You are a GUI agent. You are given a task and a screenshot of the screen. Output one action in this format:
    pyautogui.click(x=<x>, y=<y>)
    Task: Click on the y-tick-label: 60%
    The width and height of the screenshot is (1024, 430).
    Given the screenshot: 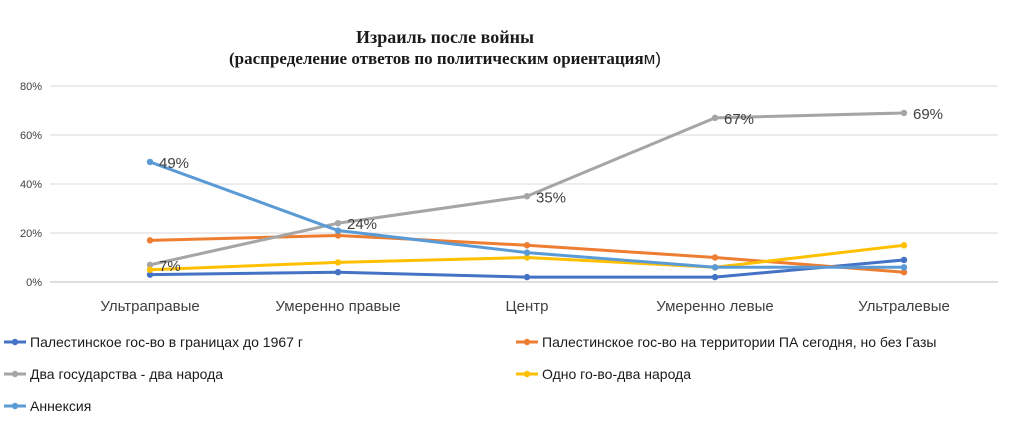 What is the action you would take?
    pyautogui.click(x=31, y=136)
    